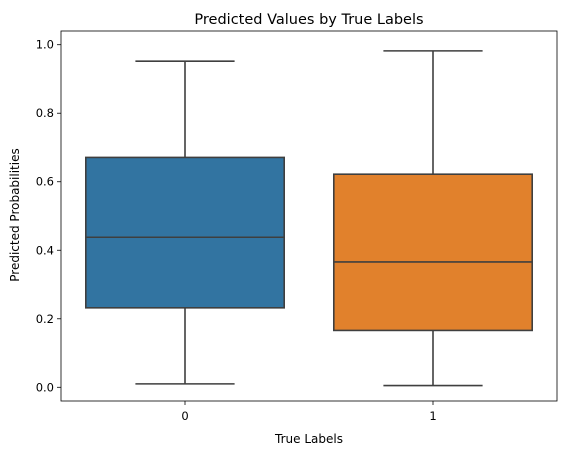 This screenshot has height=455, width=567. What do you see at coordinates (45, 387) in the screenshot?
I see `y-tick-label: 0.0` at bounding box center [45, 387].